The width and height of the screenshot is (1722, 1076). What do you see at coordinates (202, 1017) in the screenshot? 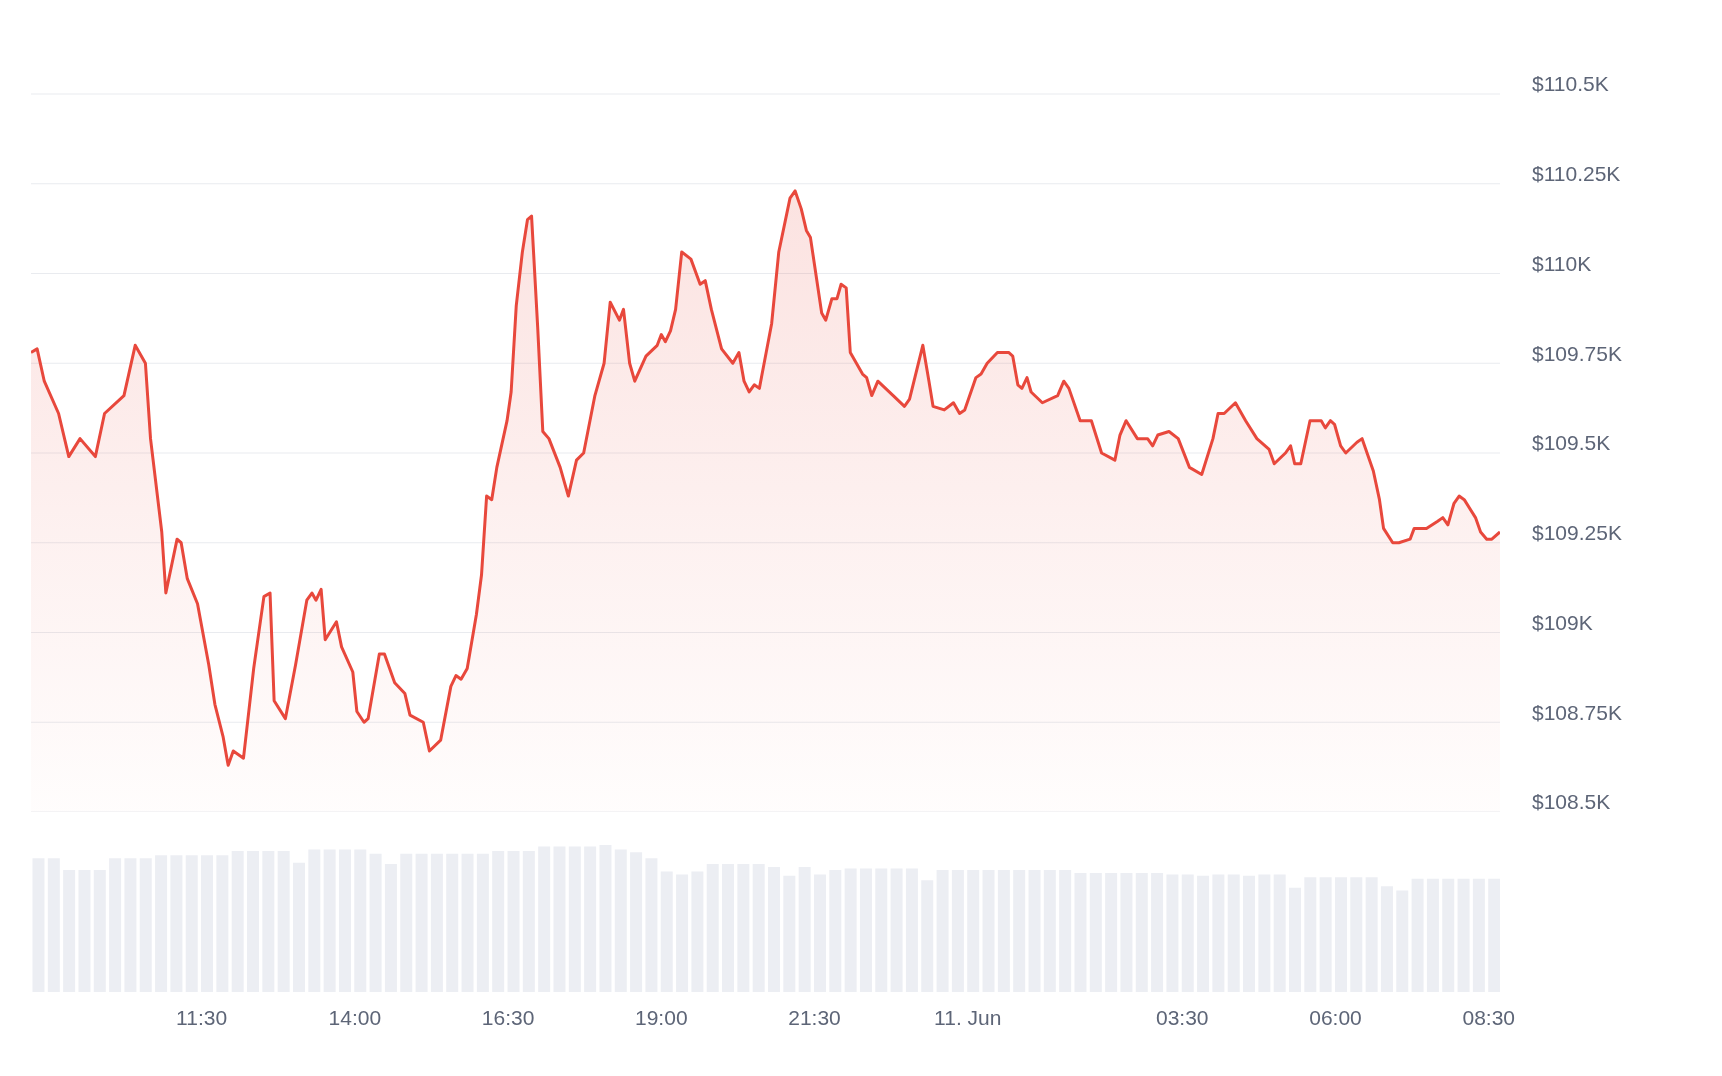
I see `x-tick-label: 11:30` at bounding box center [202, 1017].